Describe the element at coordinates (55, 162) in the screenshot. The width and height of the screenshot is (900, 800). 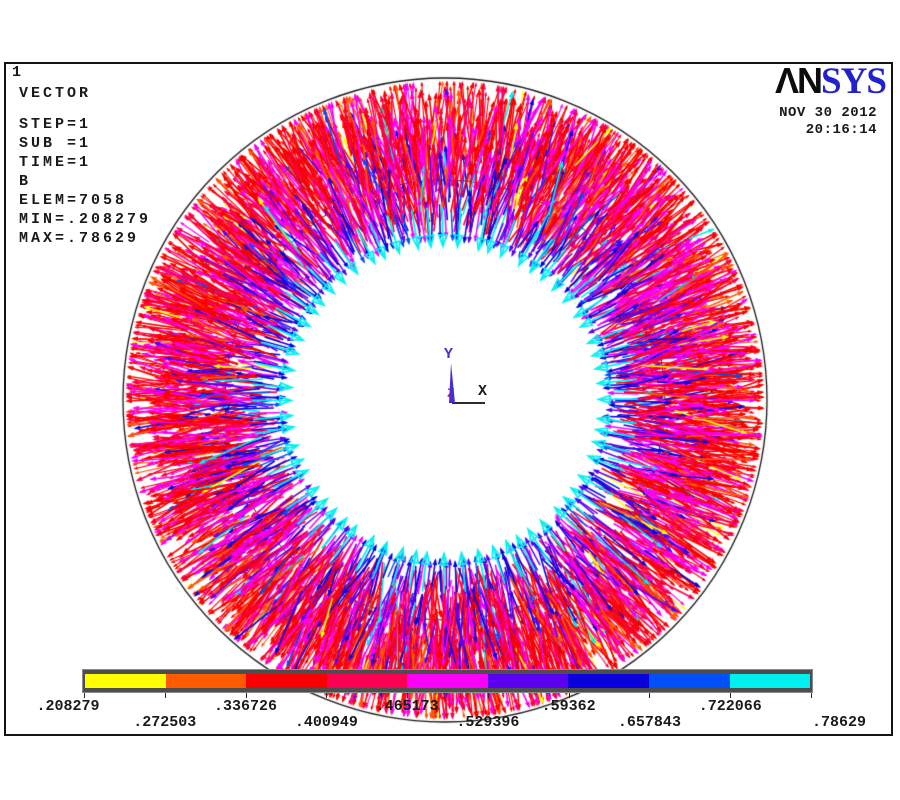
I see `annotation-line: TIME=1` at that location.